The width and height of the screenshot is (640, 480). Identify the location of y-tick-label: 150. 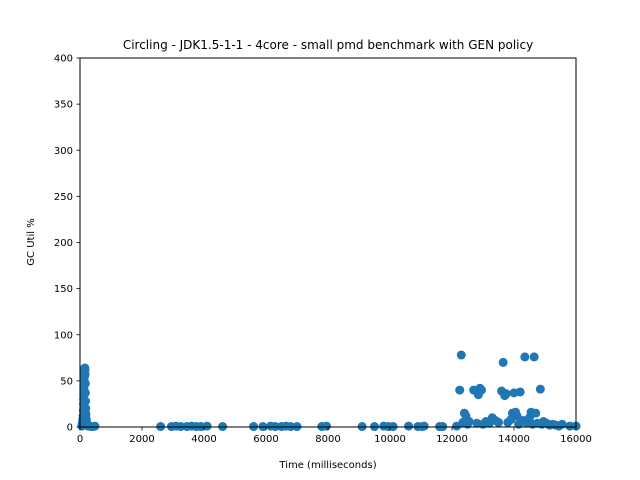
(63, 289).